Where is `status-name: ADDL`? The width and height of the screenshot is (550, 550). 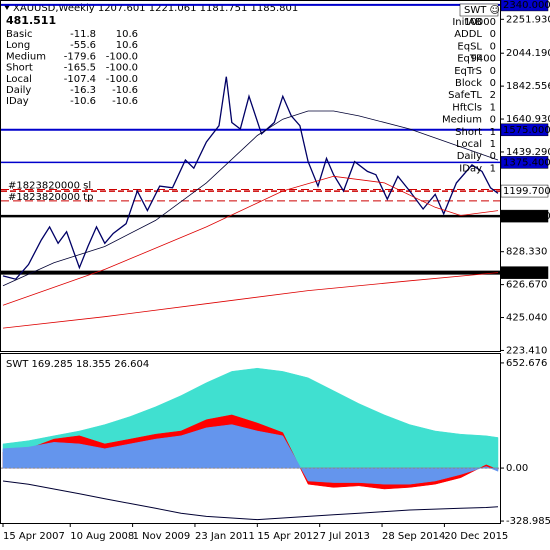
status-name: ADDL is located at coordinates (468, 34).